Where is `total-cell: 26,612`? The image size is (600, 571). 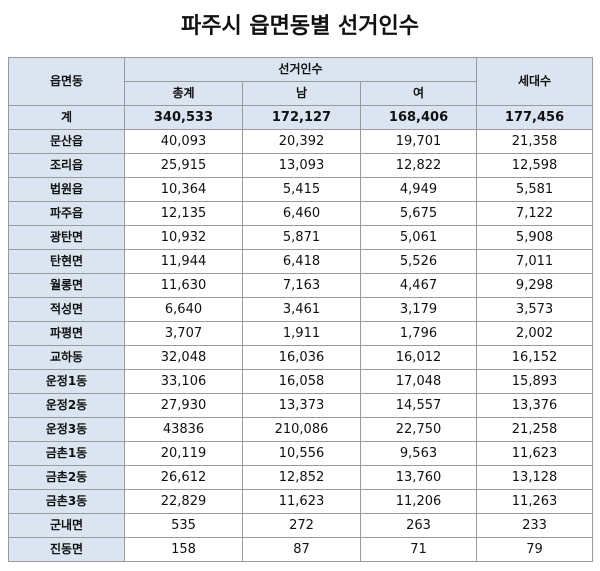 total-cell: 26,612 is located at coordinates (183, 477).